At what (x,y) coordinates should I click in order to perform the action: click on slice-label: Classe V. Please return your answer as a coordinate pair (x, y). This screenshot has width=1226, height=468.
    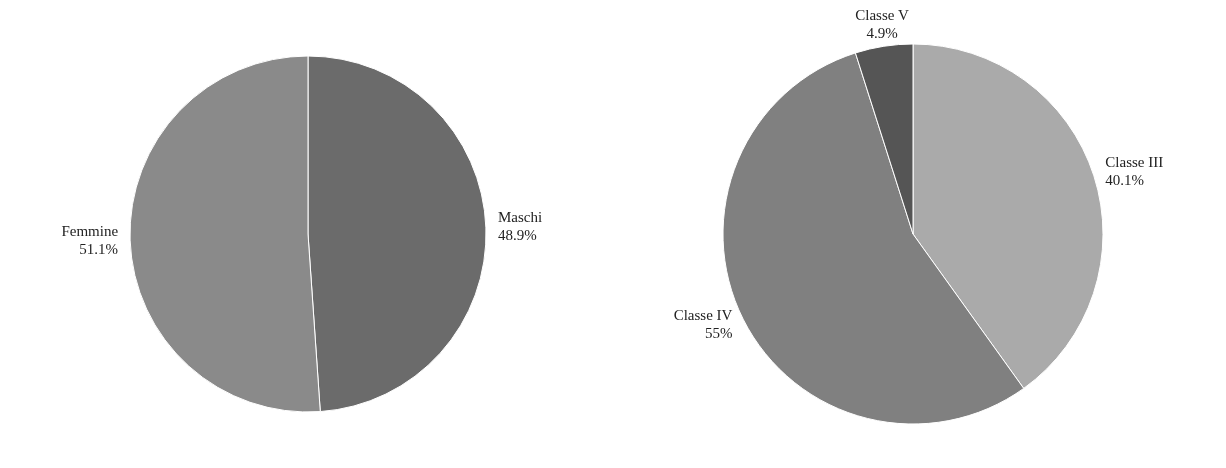
    Looking at the image, I should click on (882, 15).